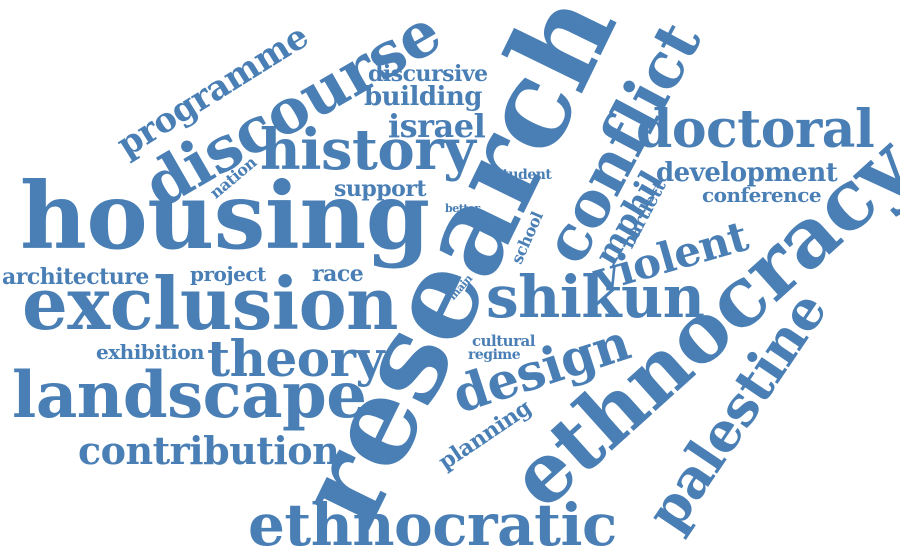  Describe the element at coordinates (380, 189) in the screenshot. I see `word-support: support` at that location.